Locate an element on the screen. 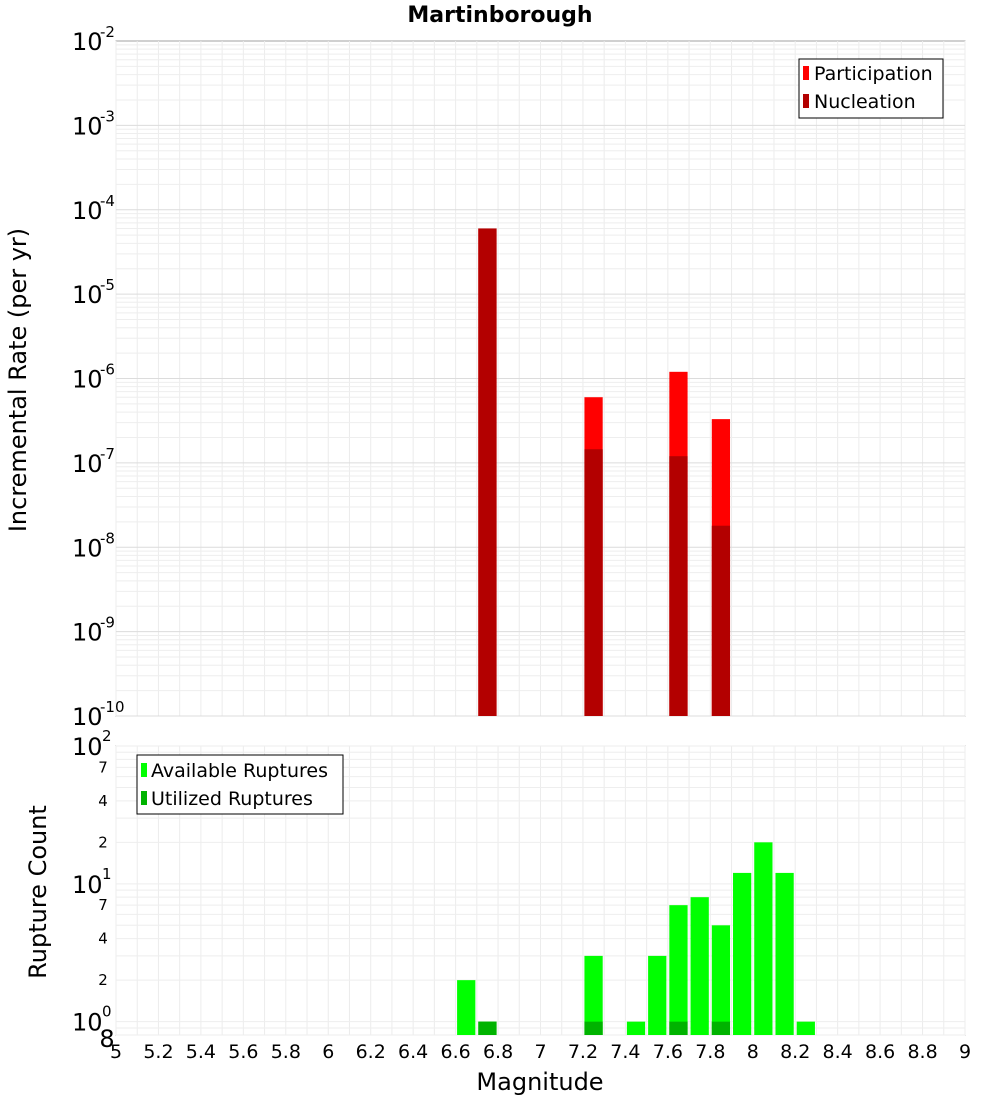  bottom-y-tick: 10 0 is located at coordinates (92, 1020).